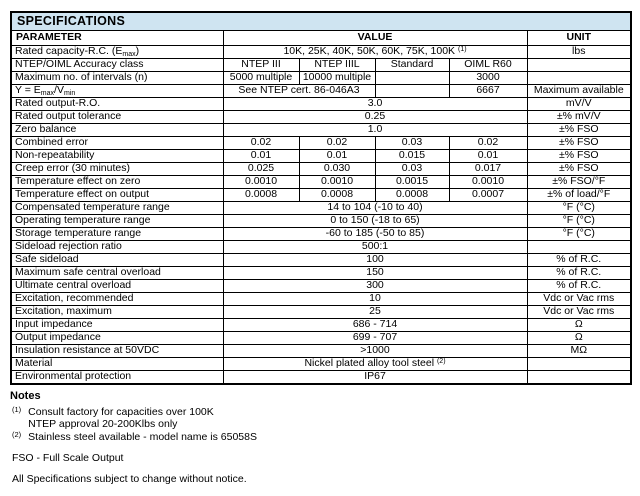 Image resolution: width=640 pixels, height=496 pixels. I want to click on table-row: Sideload rejection ratio 500:1, so click(321, 247).